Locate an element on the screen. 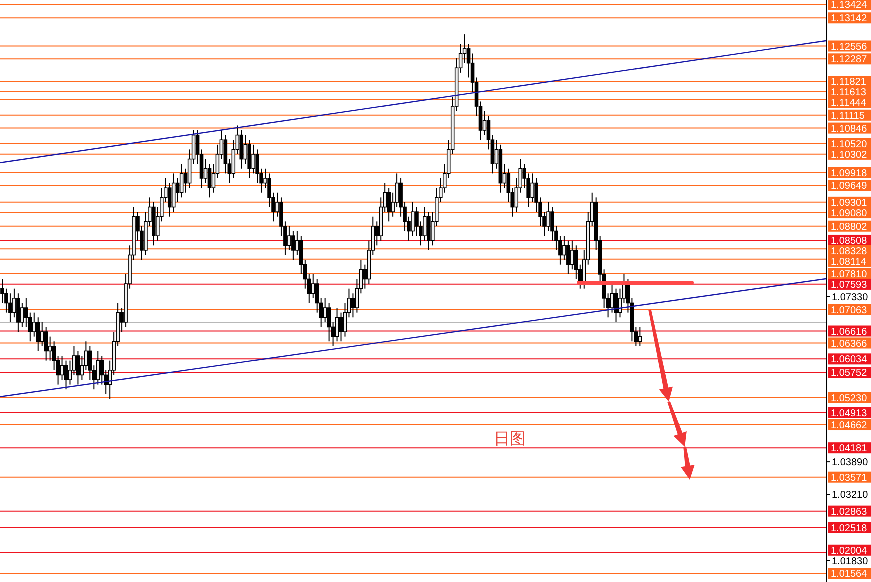  ref-line-label: 1.02863 is located at coordinates (849, 512).